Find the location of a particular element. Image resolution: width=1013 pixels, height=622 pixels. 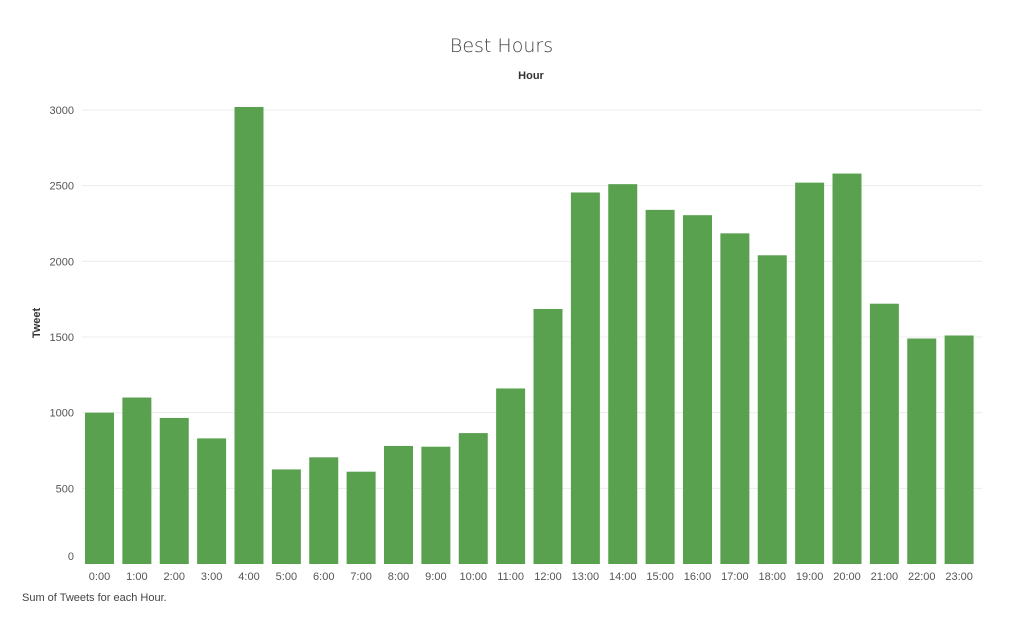

x-tick-label: 1:00 is located at coordinates (136, 577).